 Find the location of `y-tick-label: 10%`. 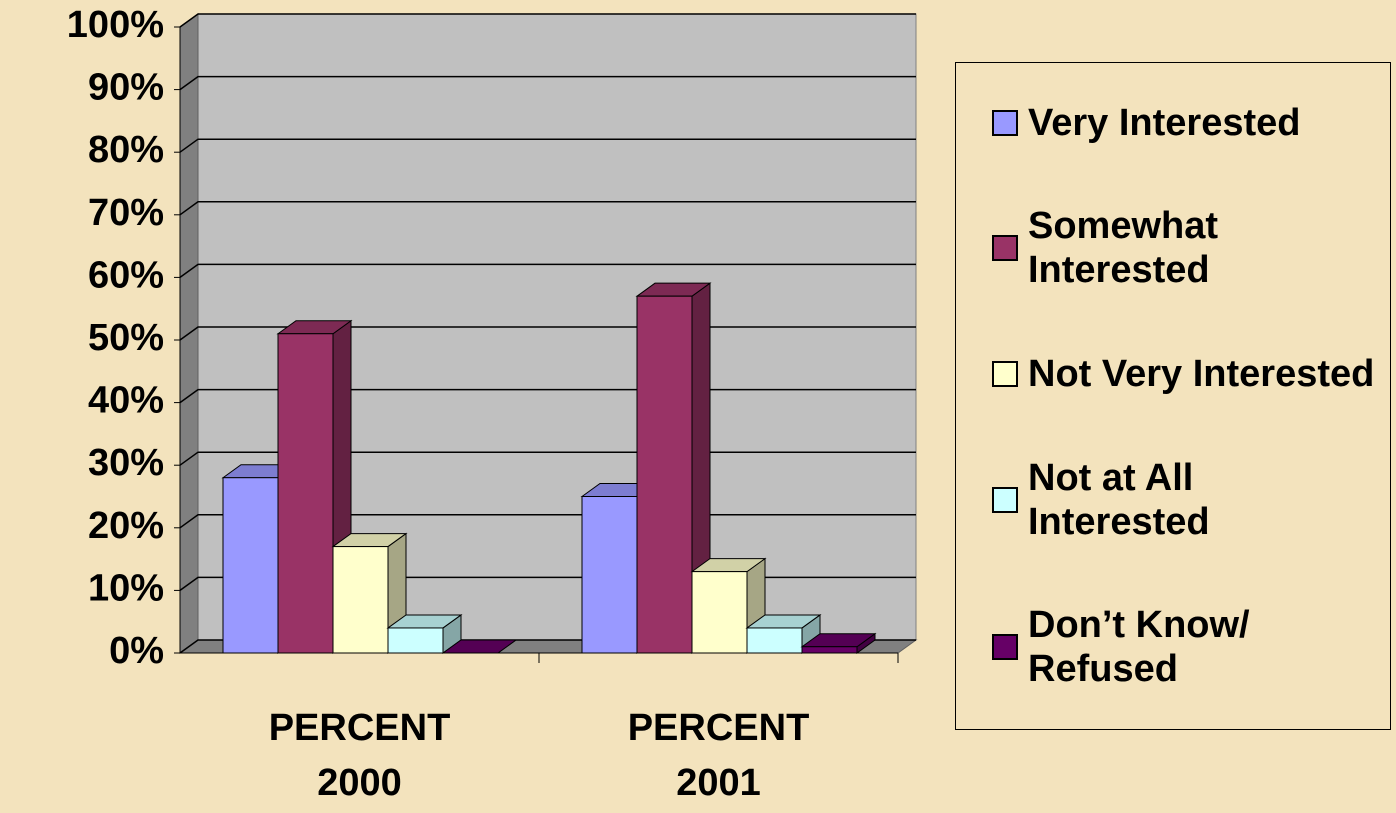

y-tick-label: 10% is located at coordinates (126, 588).